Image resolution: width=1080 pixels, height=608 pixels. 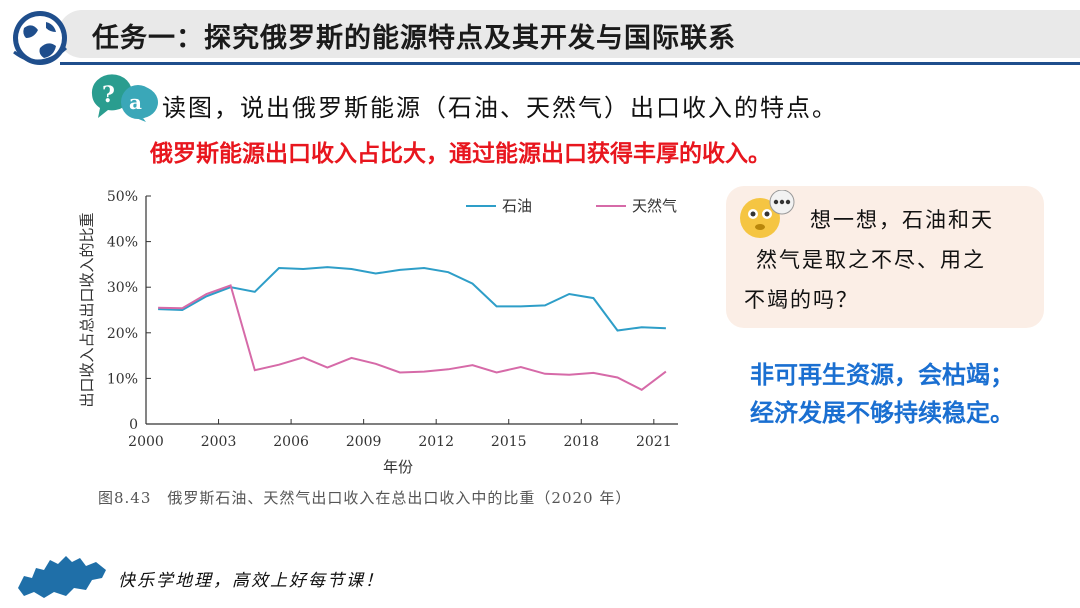 I want to click on x-tick-label: 2018, so click(x=581, y=442).